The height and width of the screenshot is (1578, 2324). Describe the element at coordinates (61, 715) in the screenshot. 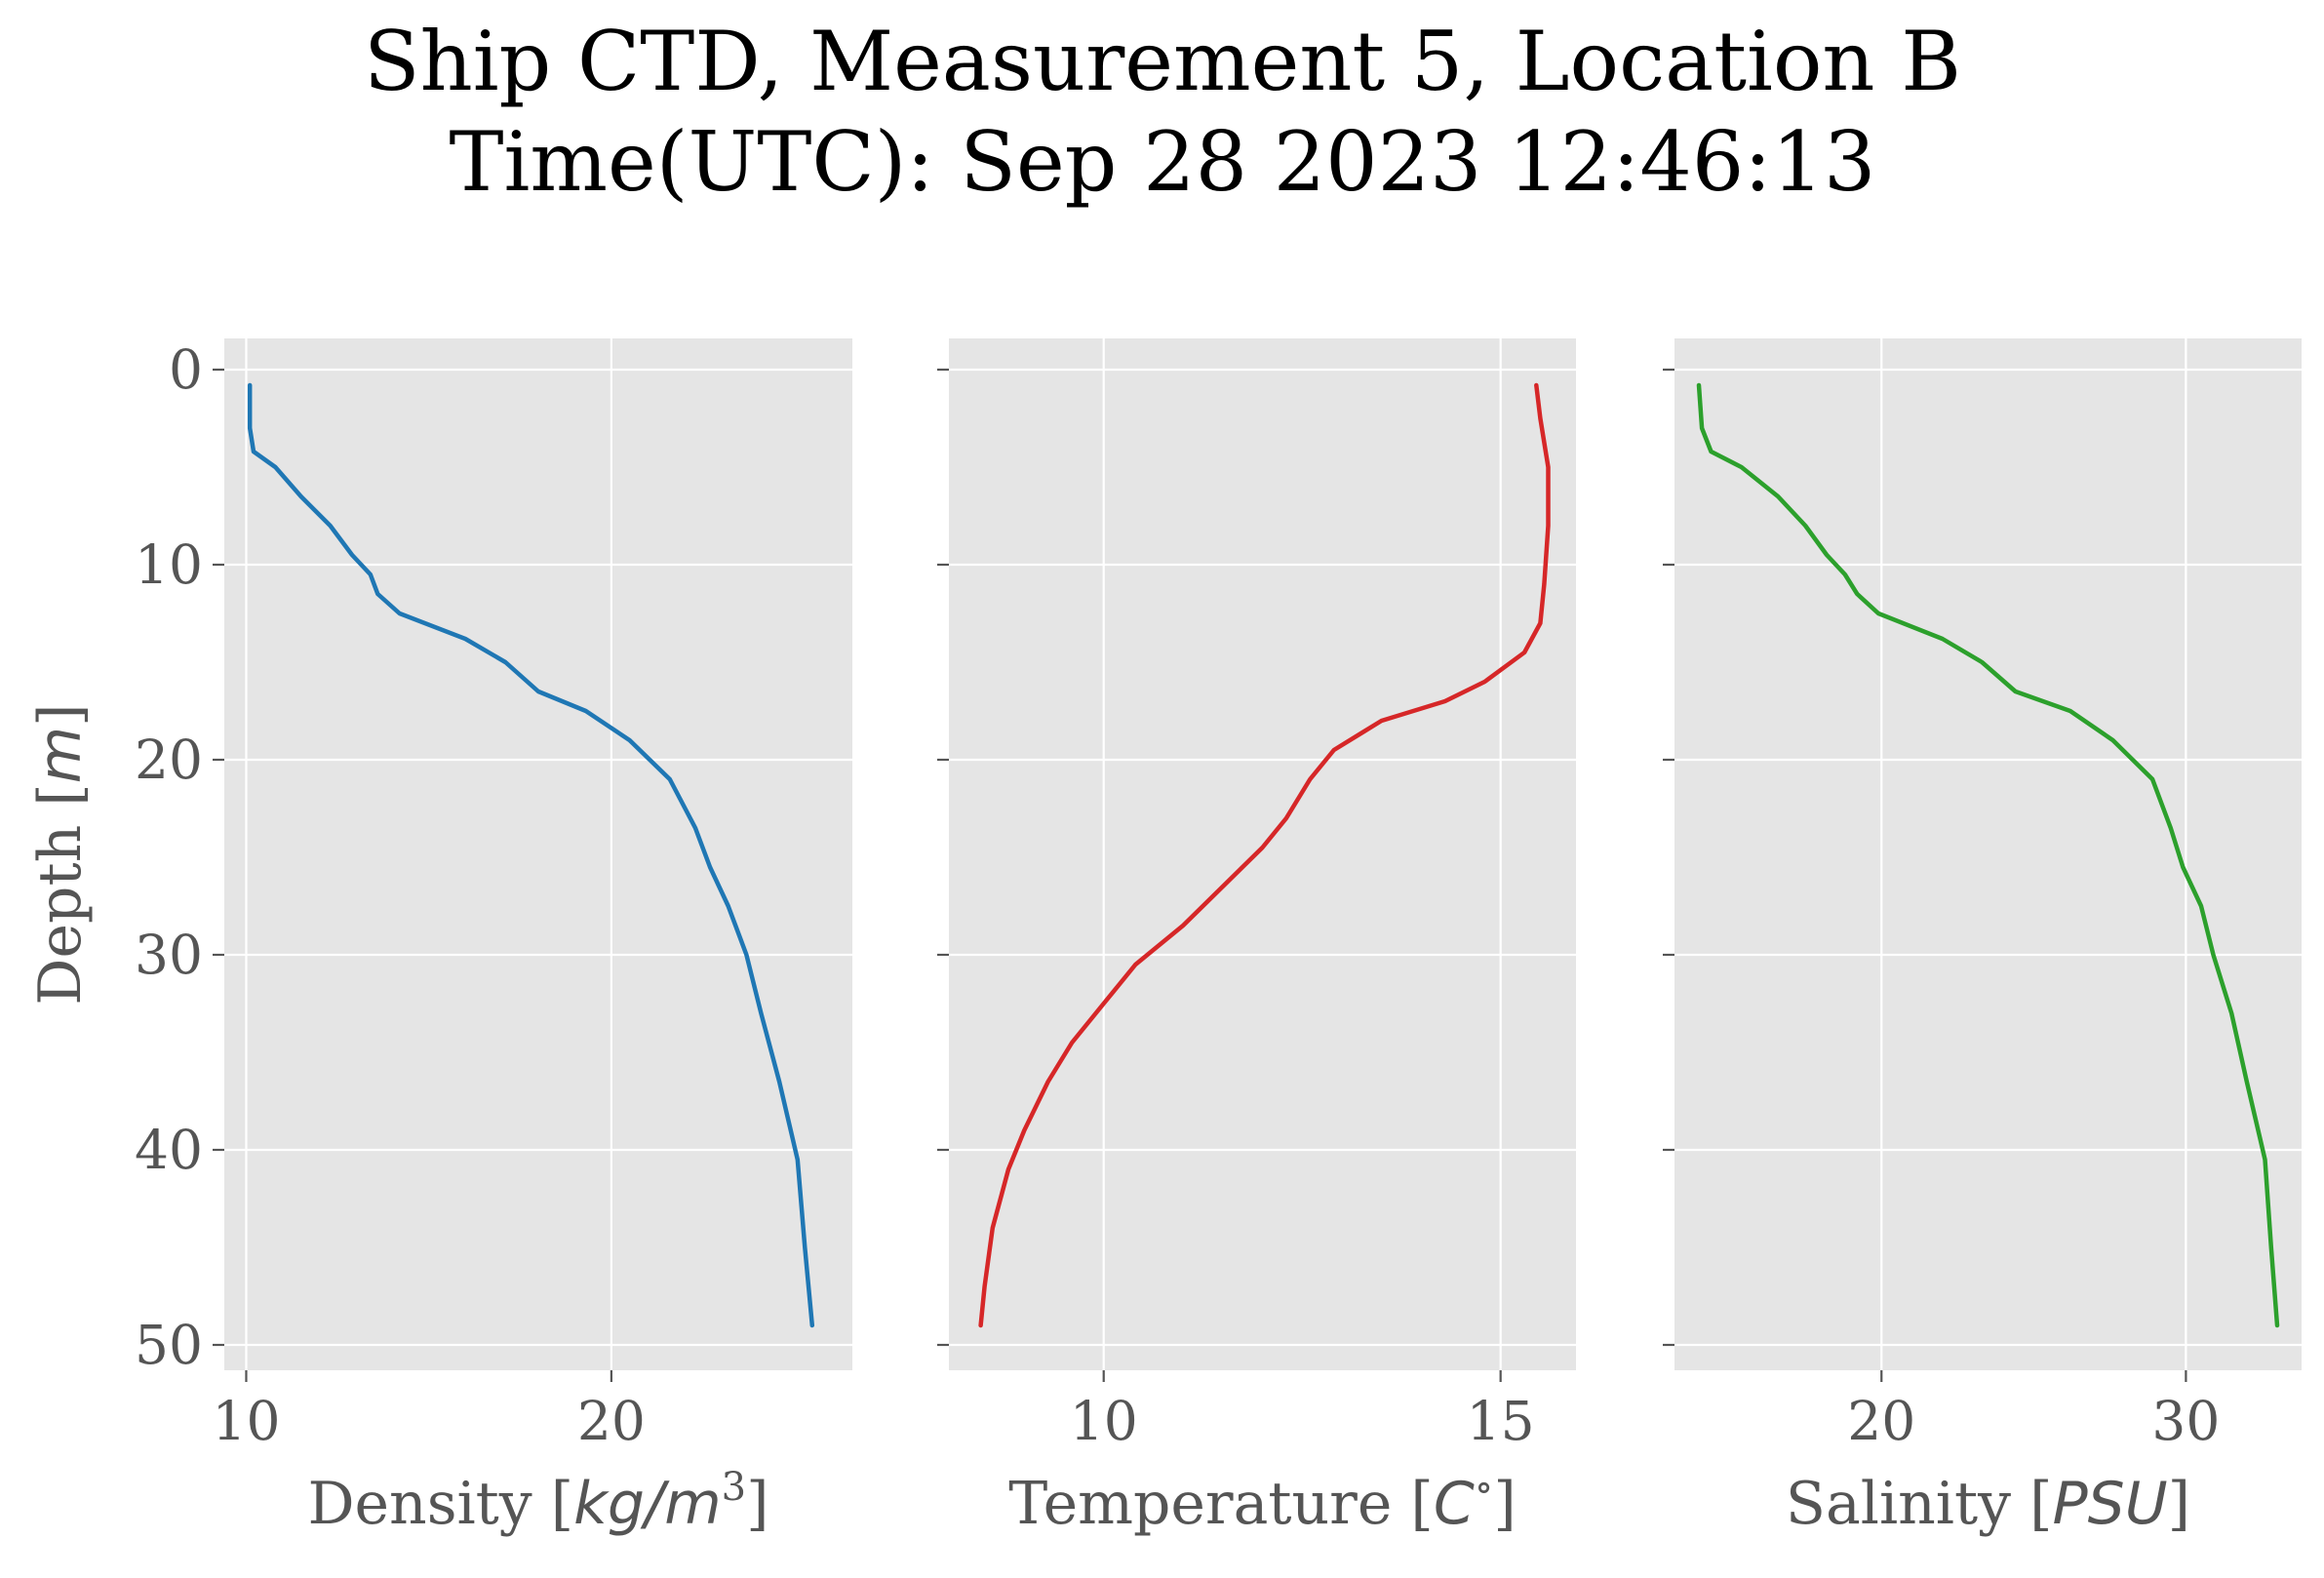

I see `y-axis-label-bracket: ]` at that location.